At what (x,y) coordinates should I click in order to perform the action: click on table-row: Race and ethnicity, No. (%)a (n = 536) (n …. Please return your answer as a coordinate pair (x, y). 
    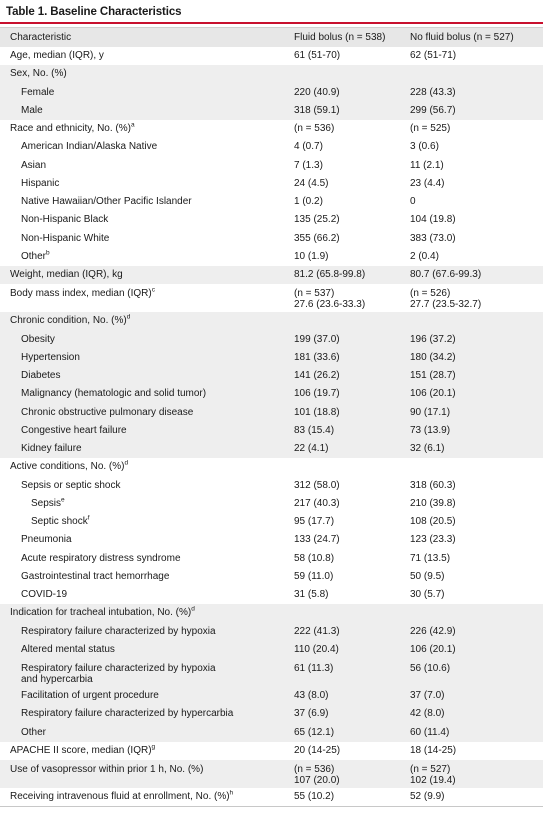
    Looking at the image, I should click on (271, 129).